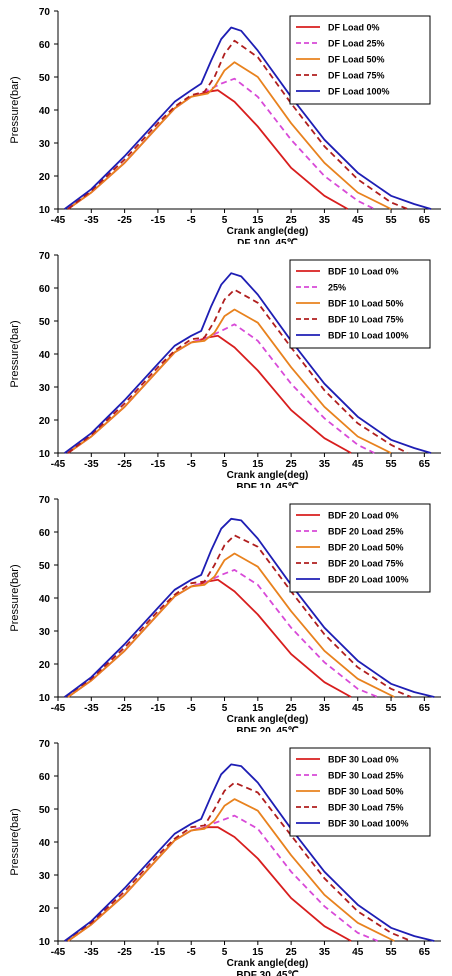 This screenshot has height=976, width=452. What do you see at coordinates (366, 792) in the screenshot?
I see `legend-label: BDF 30 Load 50%` at bounding box center [366, 792].